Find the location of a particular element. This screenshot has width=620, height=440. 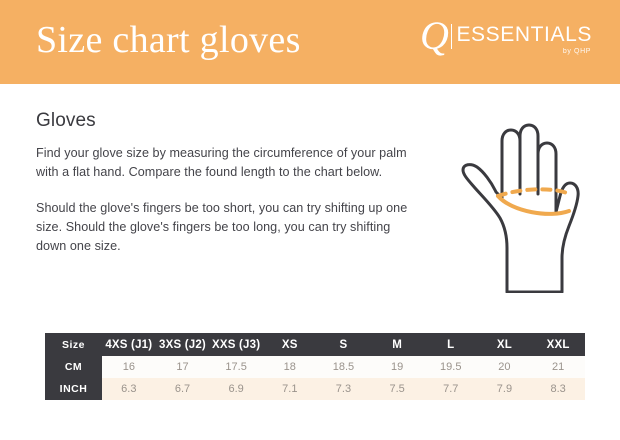

cell-inch-2: 6.9 is located at coordinates (236, 389).